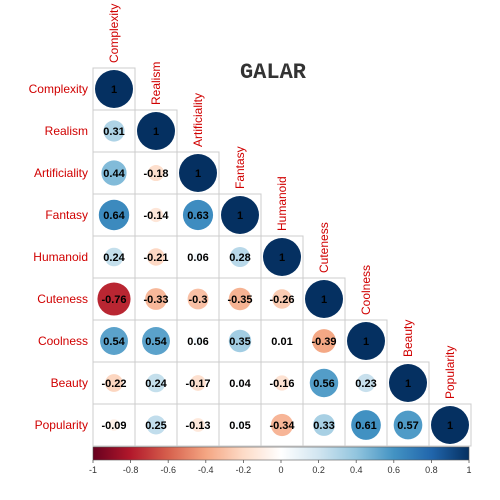 This screenshot has height=500, width=500. I want to click on corr-value-label: -0.35, so click(239, 300).